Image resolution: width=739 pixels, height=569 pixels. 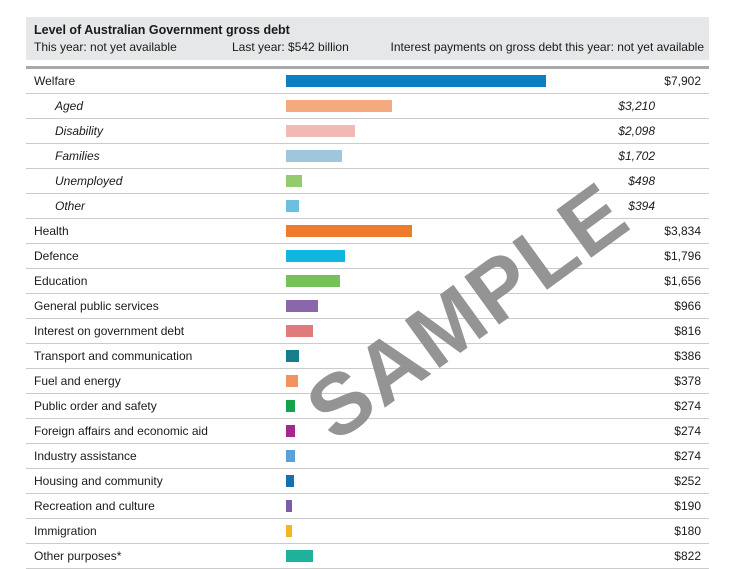 I want to click on category-label: Interest on government debt, so click(x=109, y=331).